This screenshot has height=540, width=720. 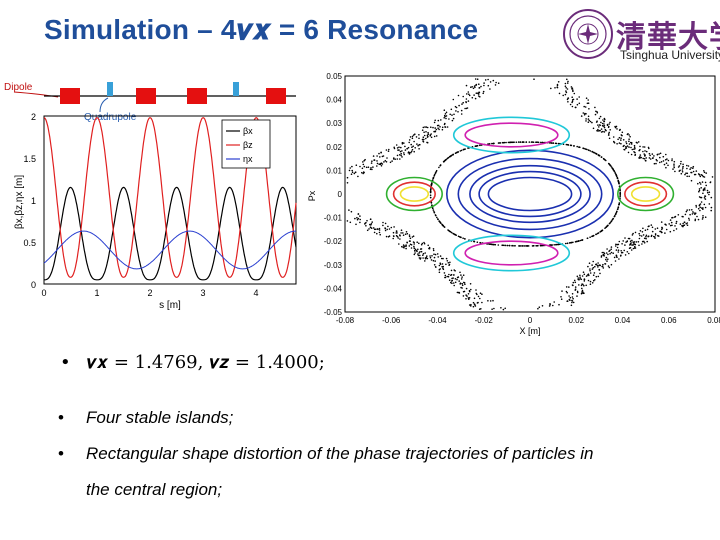 What do you see at coordinates (333, 288) in the screenshot?
I see `y-tick-label: -0.04` at bounding box center [333, 288].